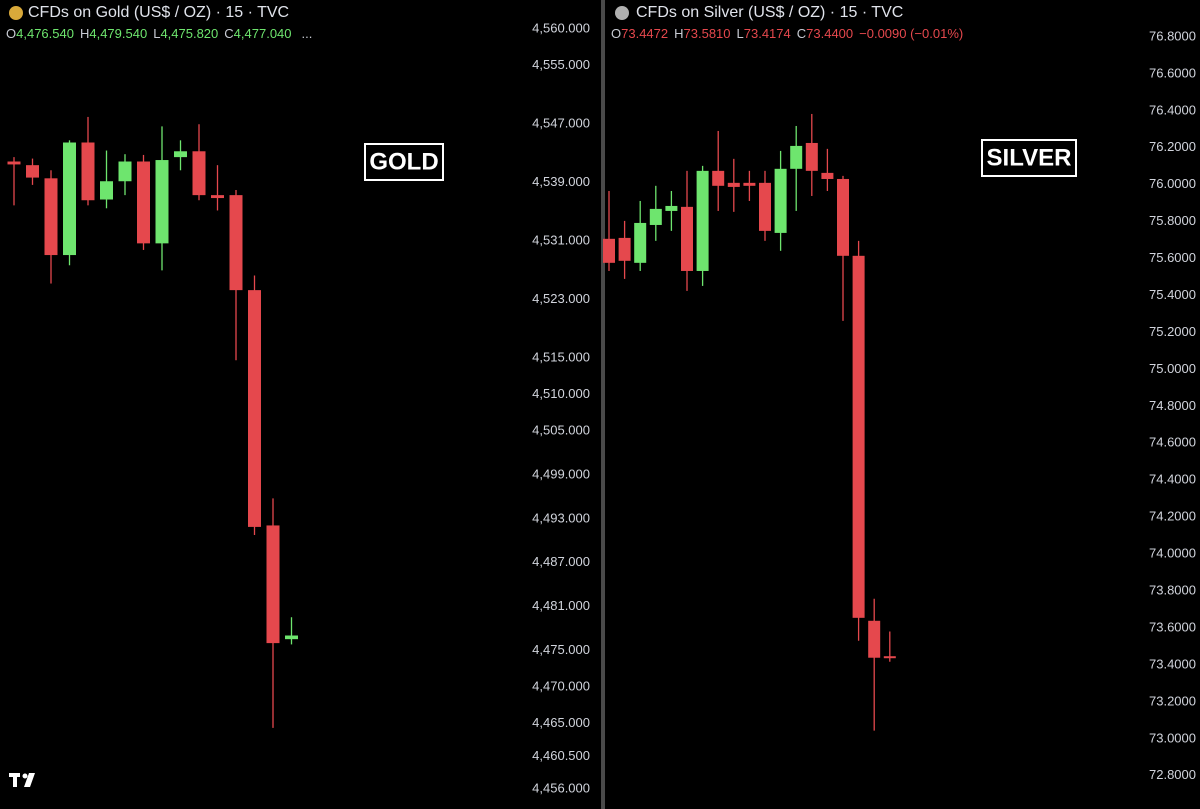  Describe the element at coordinates (1172, 72) in the screenshot. I see `y-tick-label: 76.6000` at that location.